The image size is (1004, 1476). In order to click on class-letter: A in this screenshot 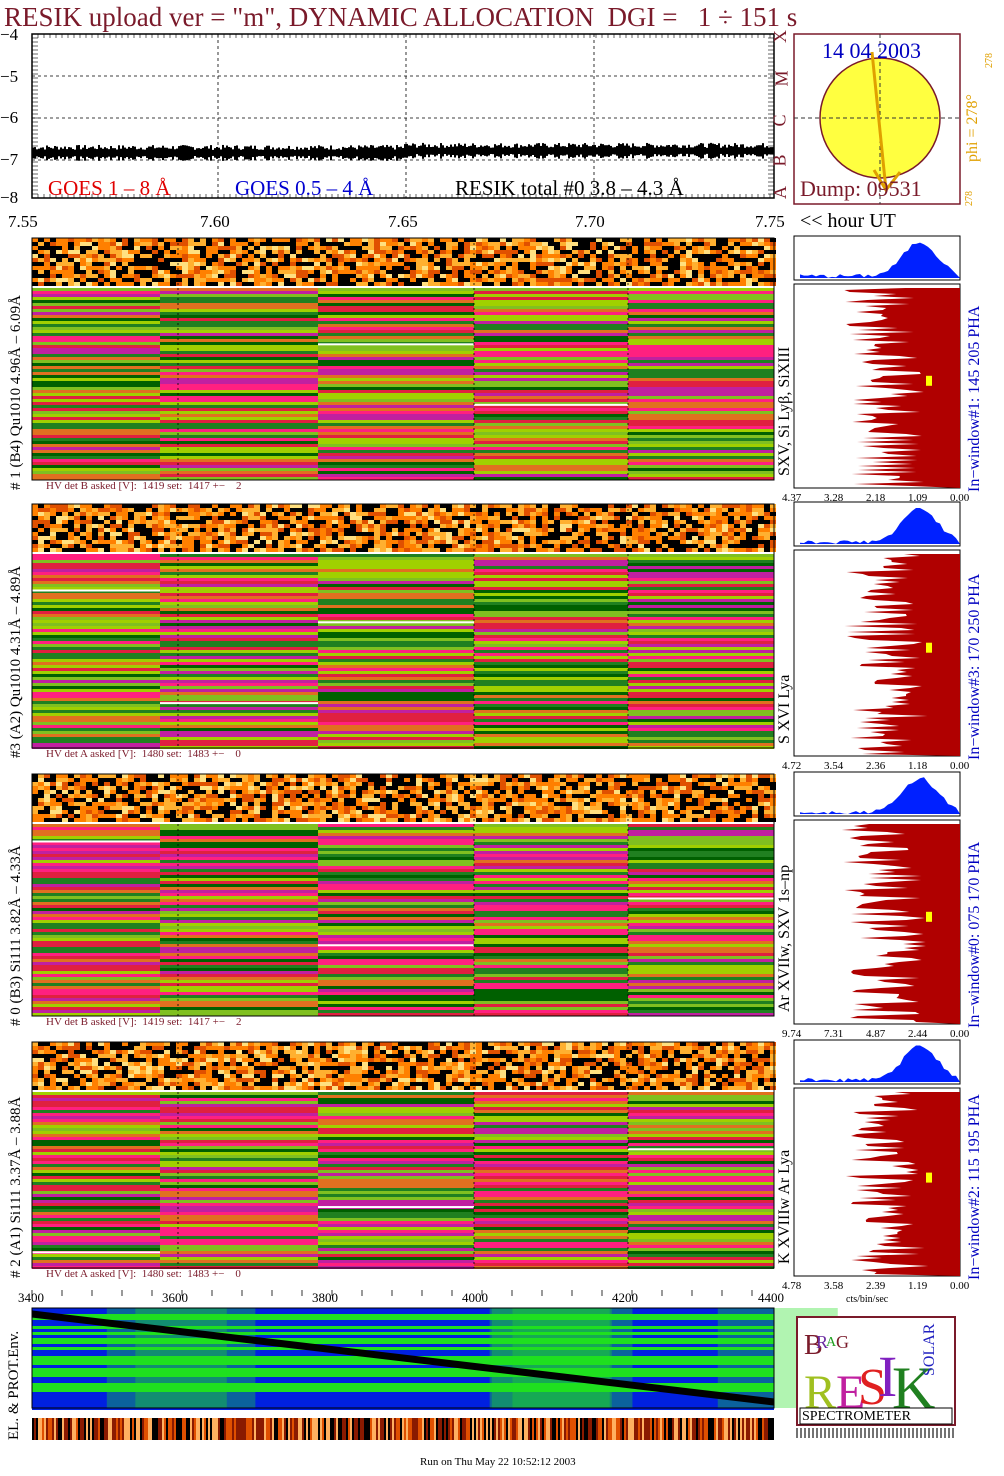, I will do `click(780, 192)`.